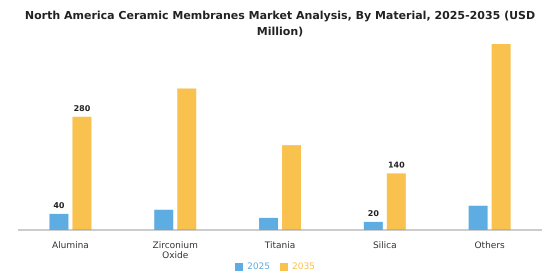 The width and height of the screenshot is (560, 280). Describe the element at coordinates (175, 251) in the screenshot. I see `x-tick-label: Zirconium Oxide` at that location.